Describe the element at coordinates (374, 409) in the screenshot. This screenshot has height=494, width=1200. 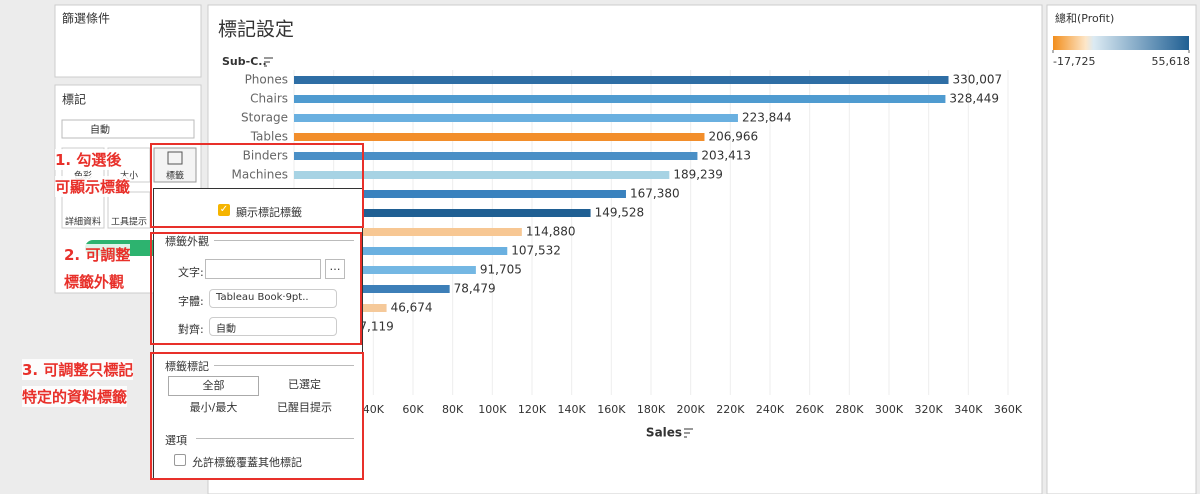
I see `x-tick-label: 40K` at that location.